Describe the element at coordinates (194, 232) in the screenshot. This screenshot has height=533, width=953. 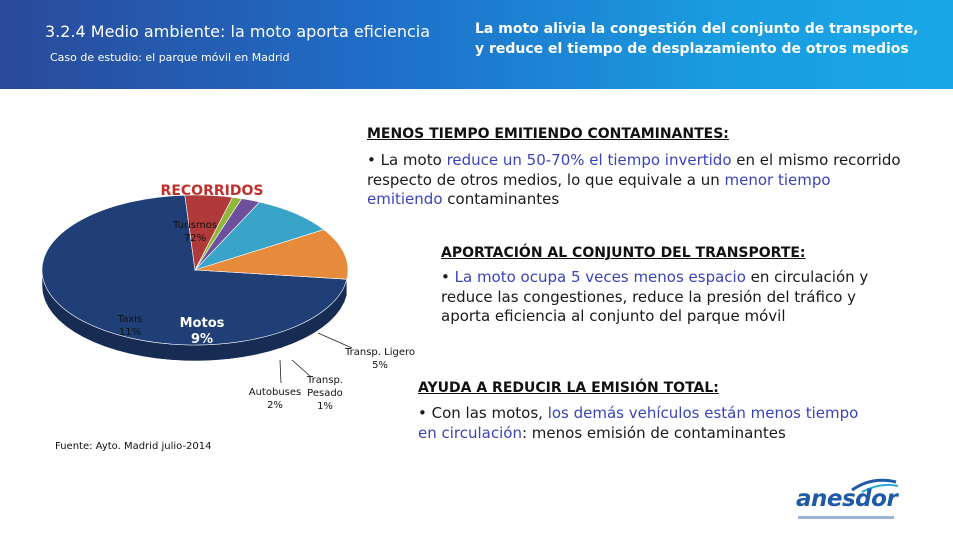
I see `pie-label-turismos: Turismos 72%` at that location.